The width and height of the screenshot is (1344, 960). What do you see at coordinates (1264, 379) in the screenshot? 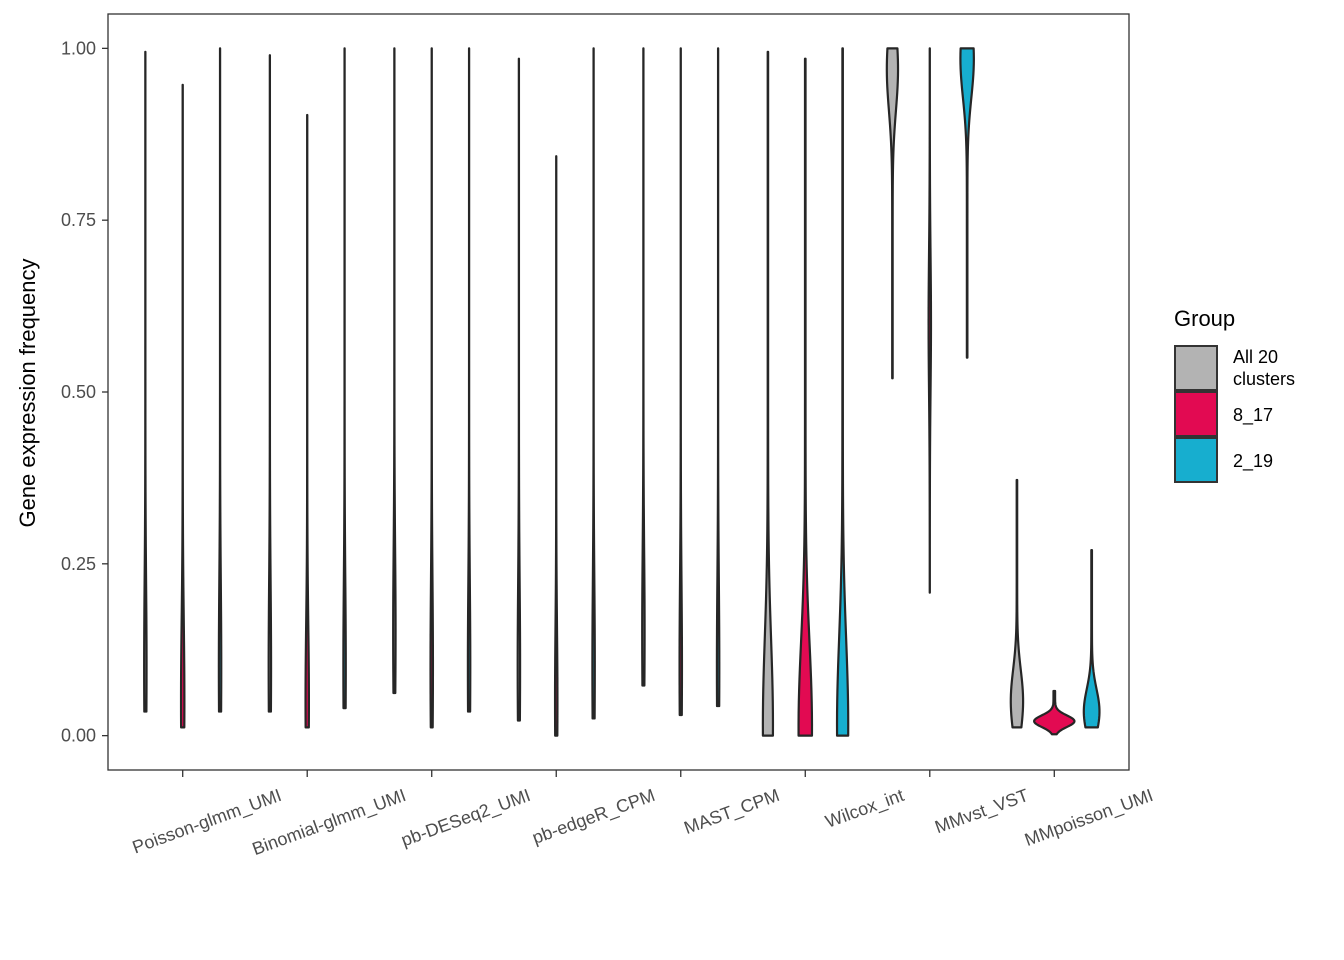
I see `legend-label: clusters` at bounding box center [1264, 379].